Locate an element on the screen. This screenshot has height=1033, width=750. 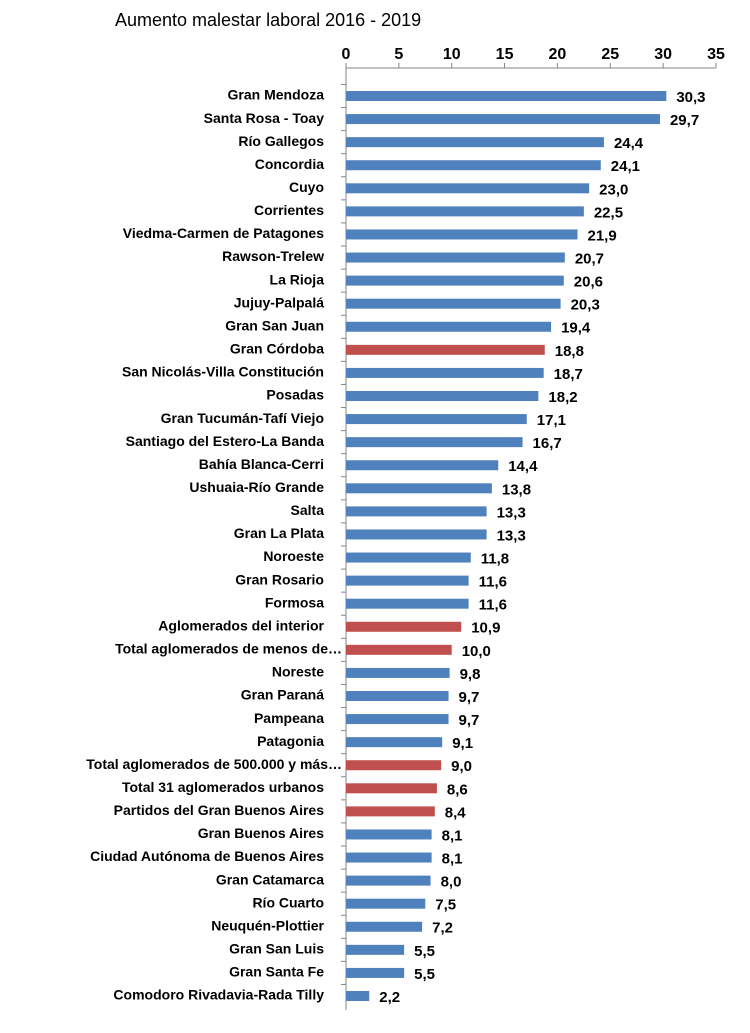
data-label: 20,3 is located at coordinates (585, 305).